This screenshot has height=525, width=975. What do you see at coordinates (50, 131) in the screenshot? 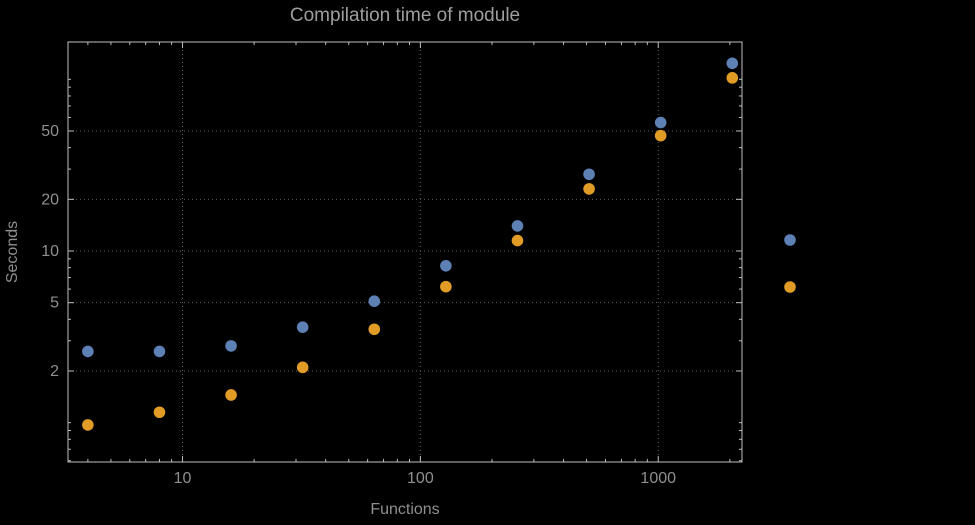
I see `y-tick-label: 50` at bounding box center [50, 131].